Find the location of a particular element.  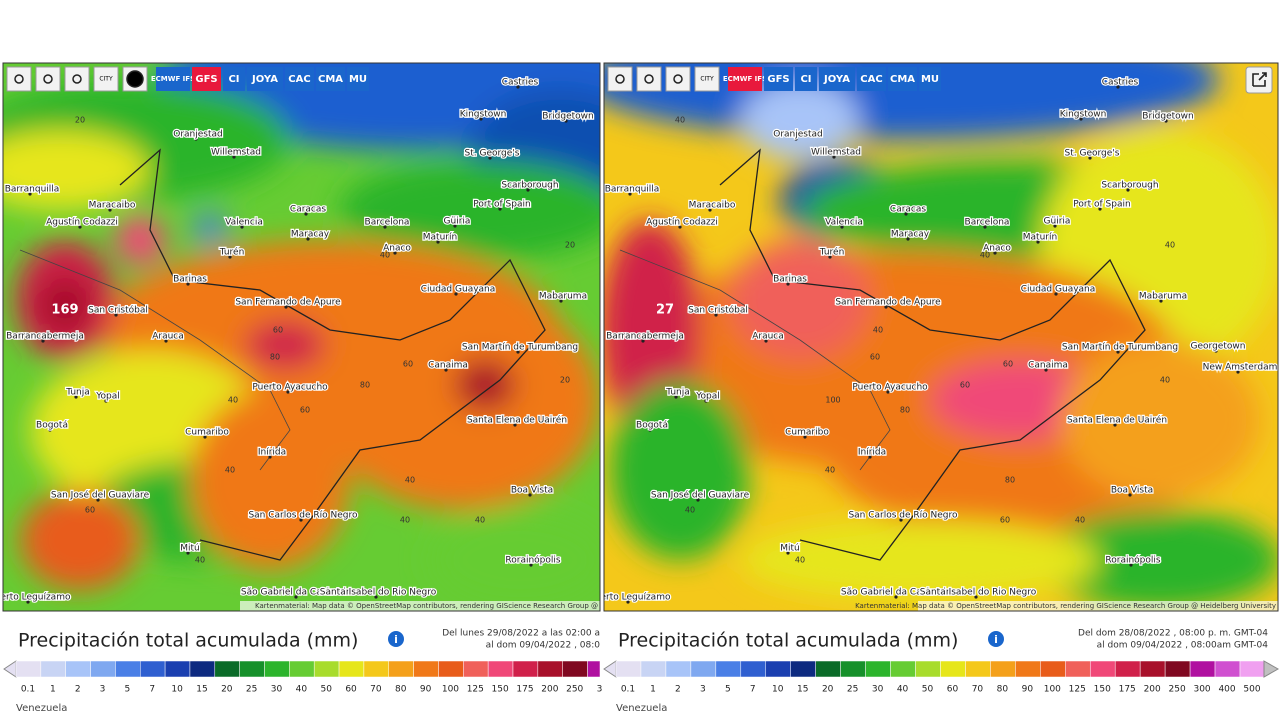

city-label: Inírida is located at coordinates (872, 452).